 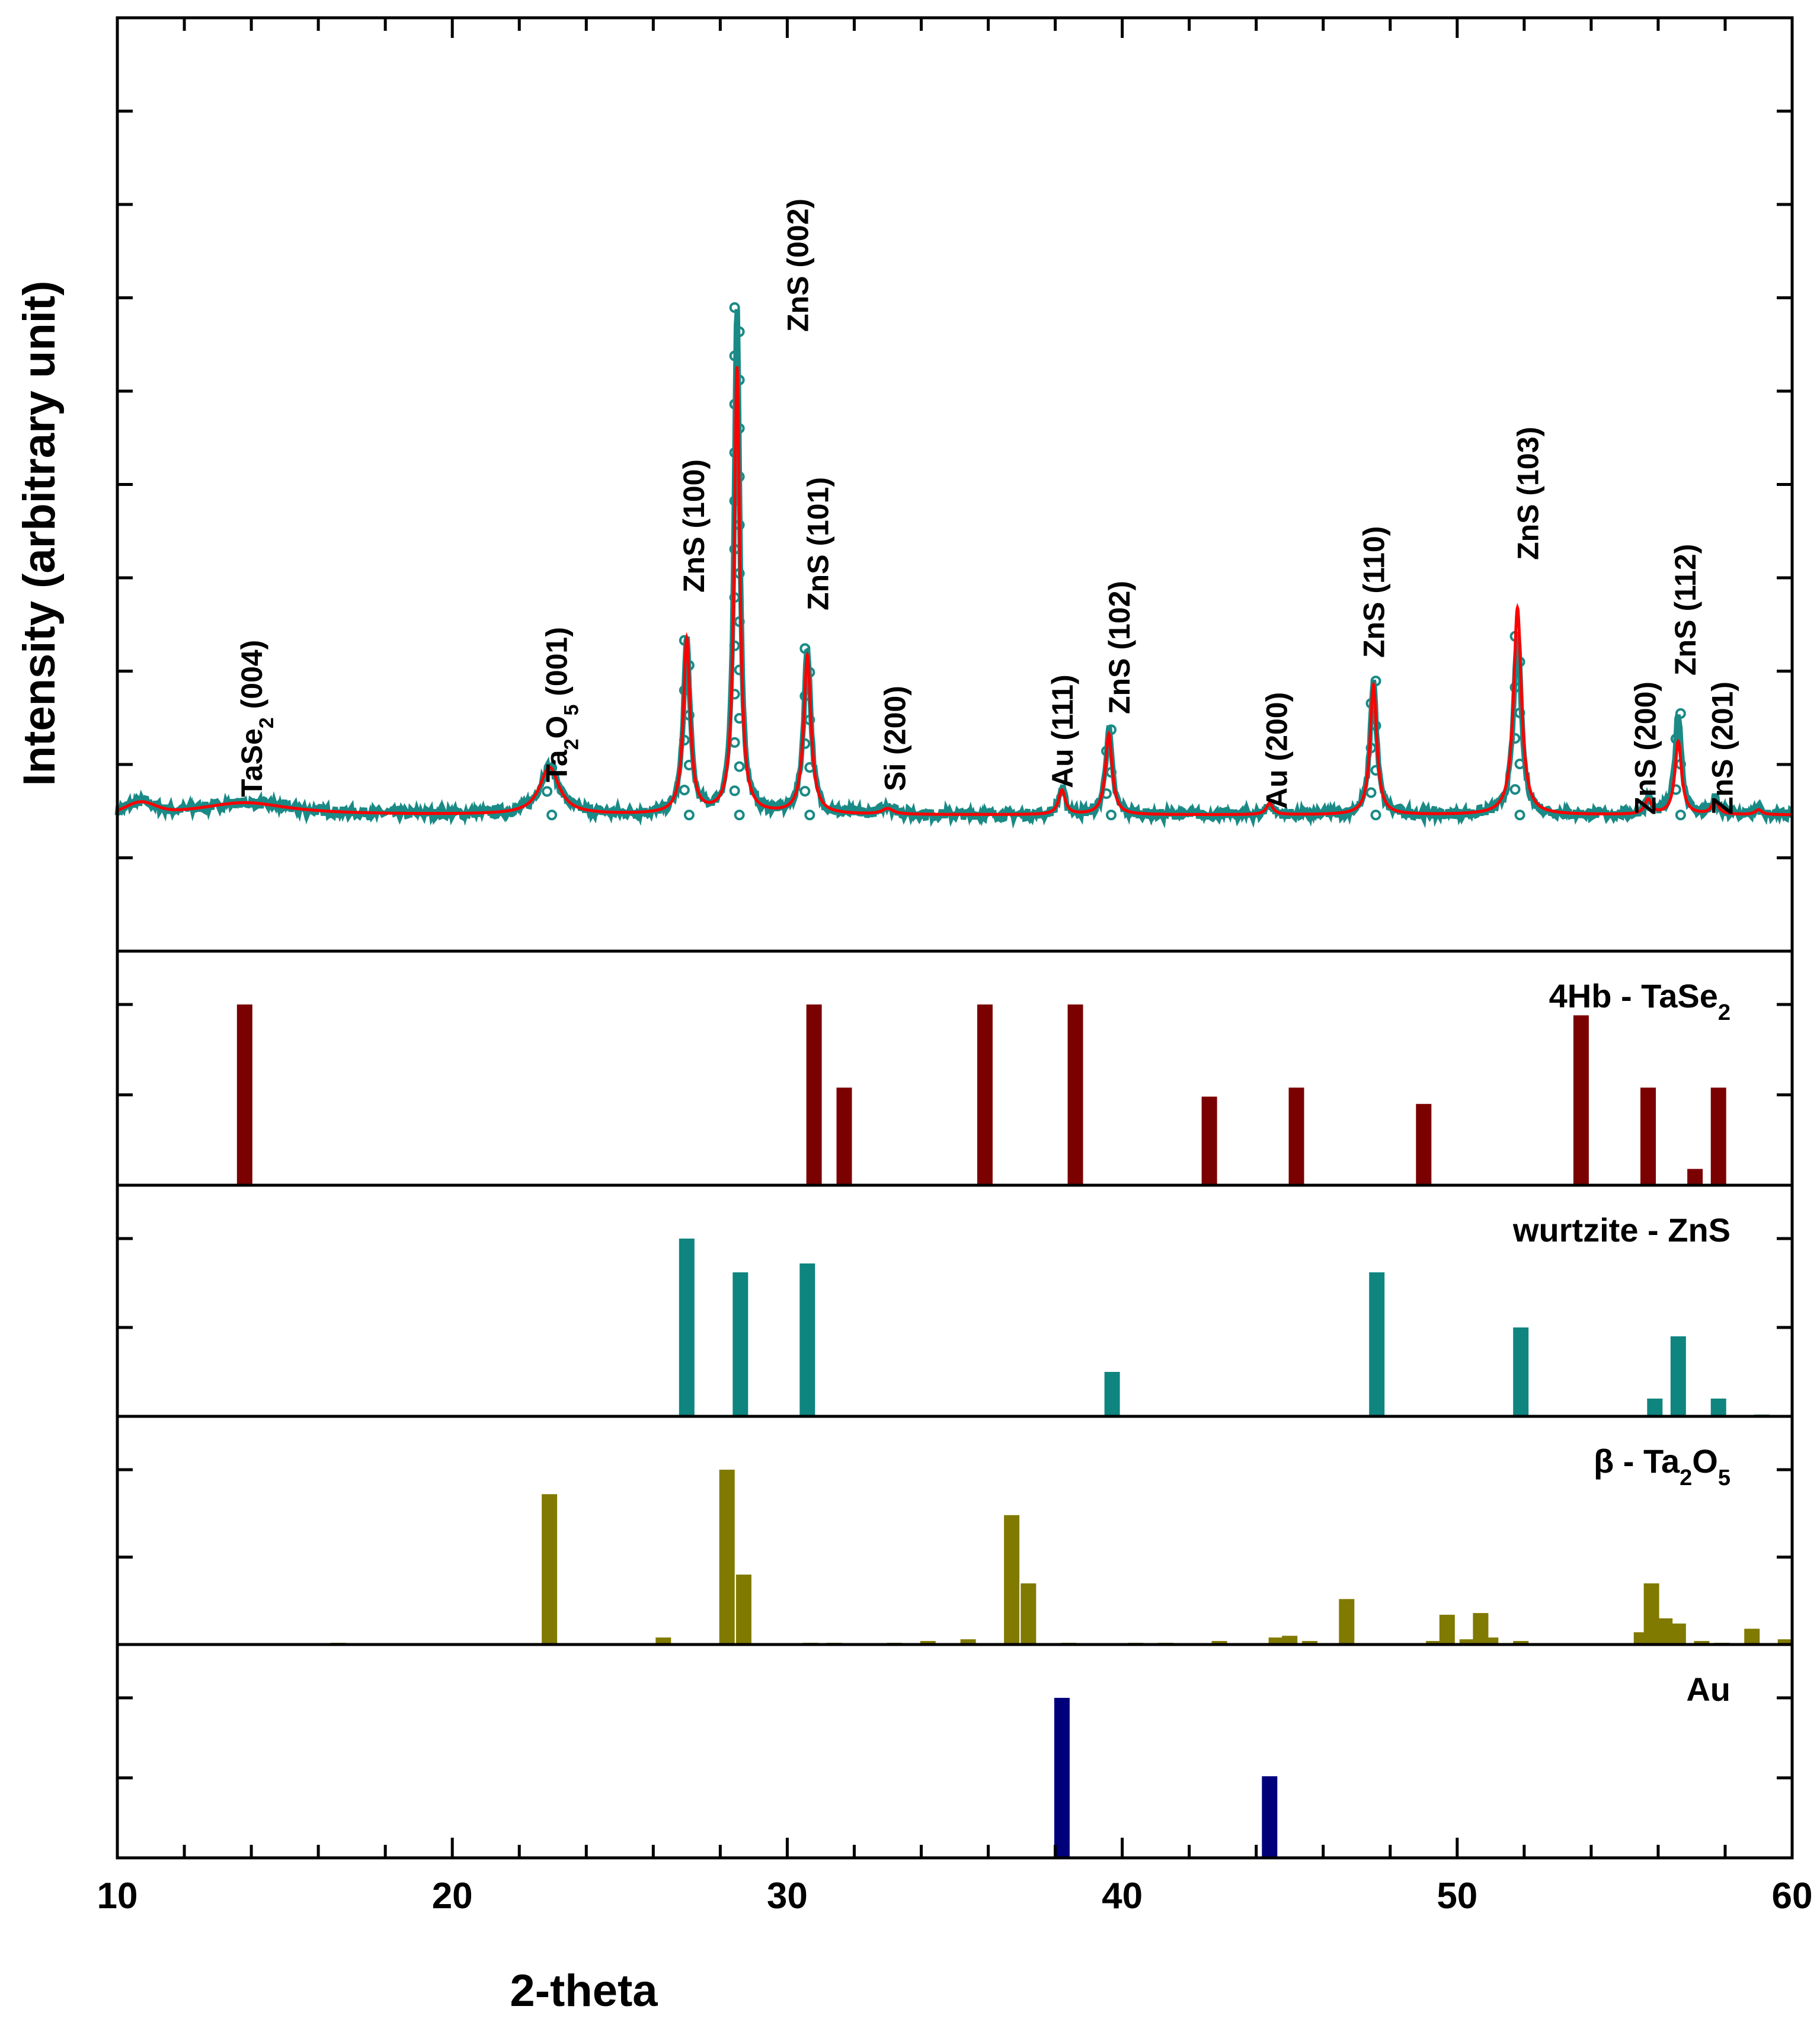 I want to click on peak-label-text: Au (200), so click(x=1277, y=750).